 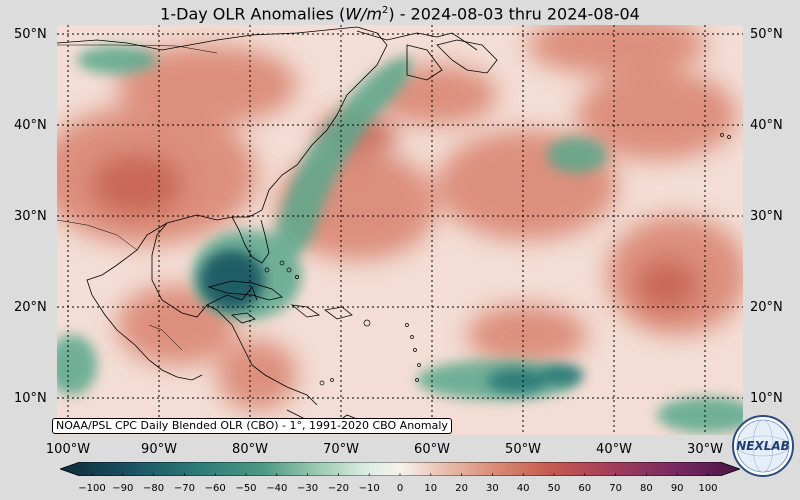 I want to click on colorbar, so click(x=400, y=469).